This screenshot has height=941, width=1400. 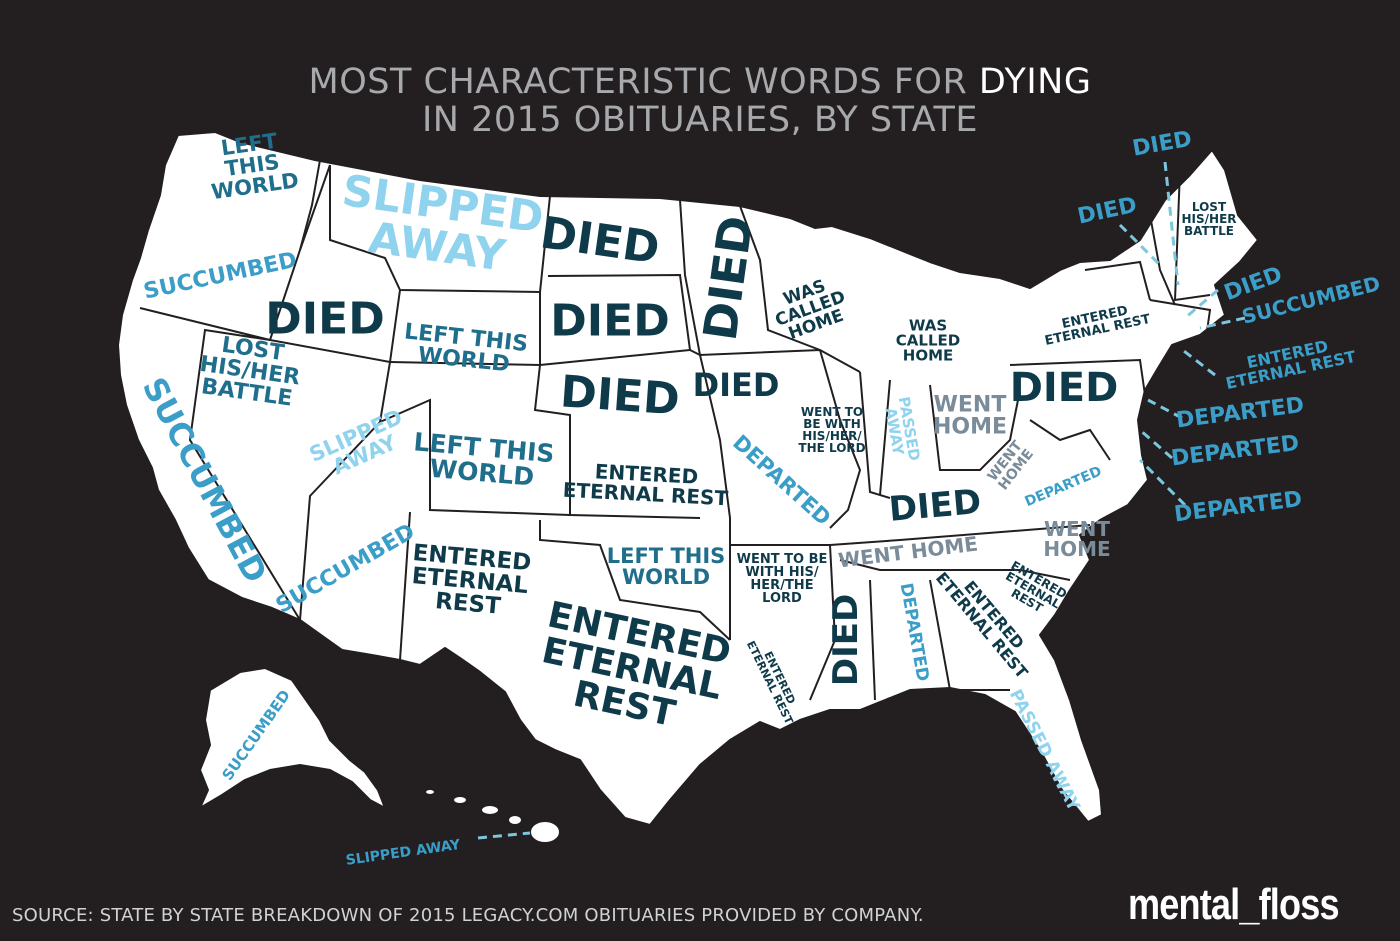 I want to click on state-label-ms-line: DIED, so click(x=846, y=640).